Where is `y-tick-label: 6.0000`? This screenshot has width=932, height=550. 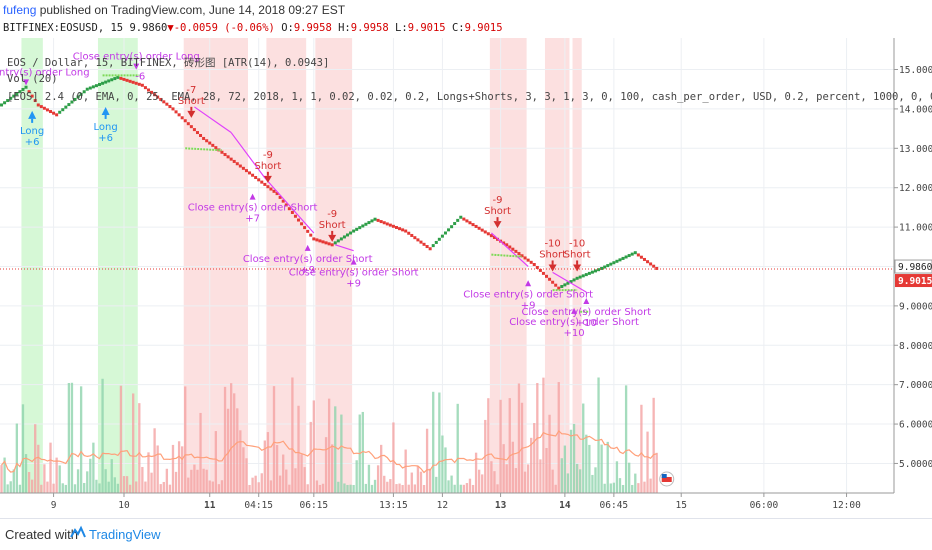 y-tick-label: 6.0000 is located at coordinates (915, 425).